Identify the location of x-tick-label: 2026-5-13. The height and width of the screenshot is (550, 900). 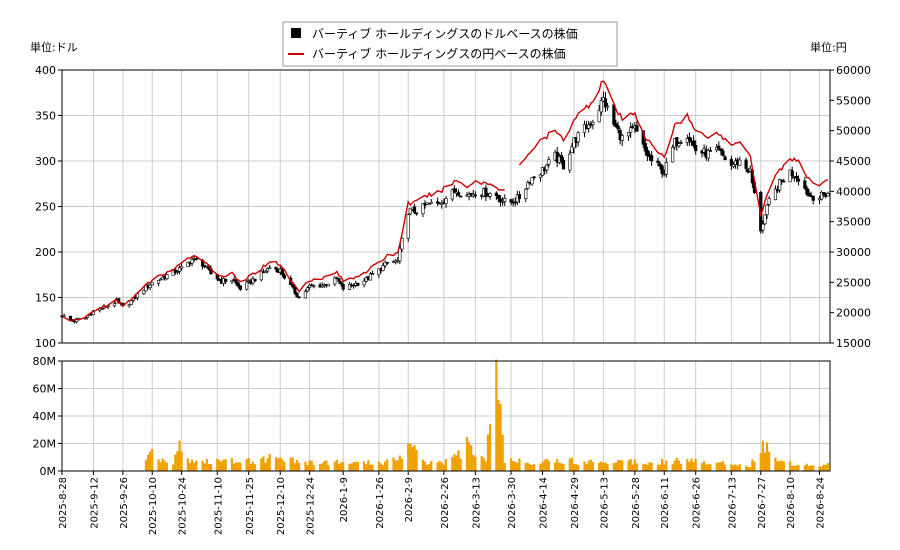
(604, 503).